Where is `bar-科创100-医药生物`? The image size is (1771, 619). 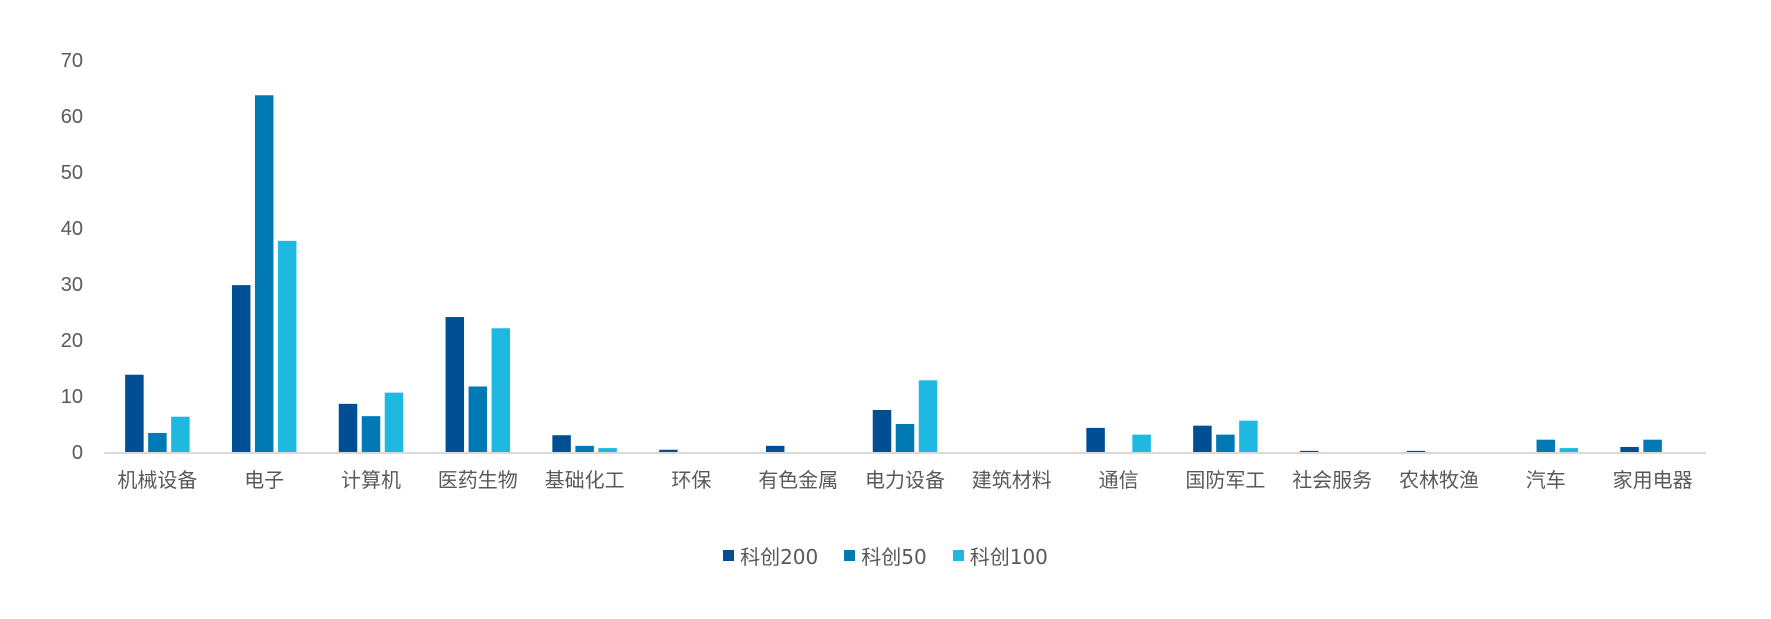 bar-科创100-医药生物 is located at coordinates (501, 390).